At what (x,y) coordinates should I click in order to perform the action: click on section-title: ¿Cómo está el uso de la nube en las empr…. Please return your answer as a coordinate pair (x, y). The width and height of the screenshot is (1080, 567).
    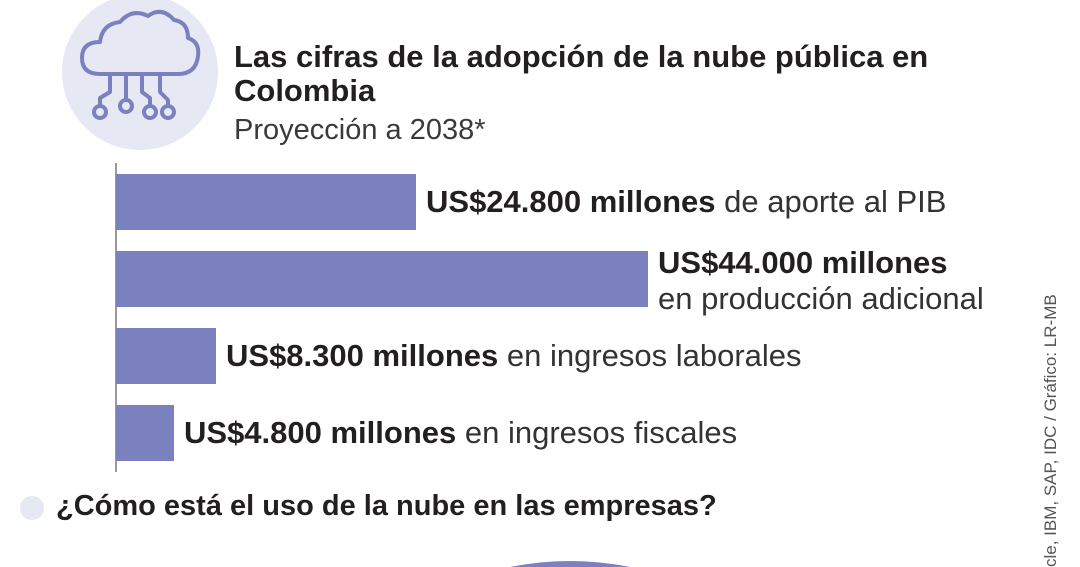
    Looking at the image, I should click on (386, 506).